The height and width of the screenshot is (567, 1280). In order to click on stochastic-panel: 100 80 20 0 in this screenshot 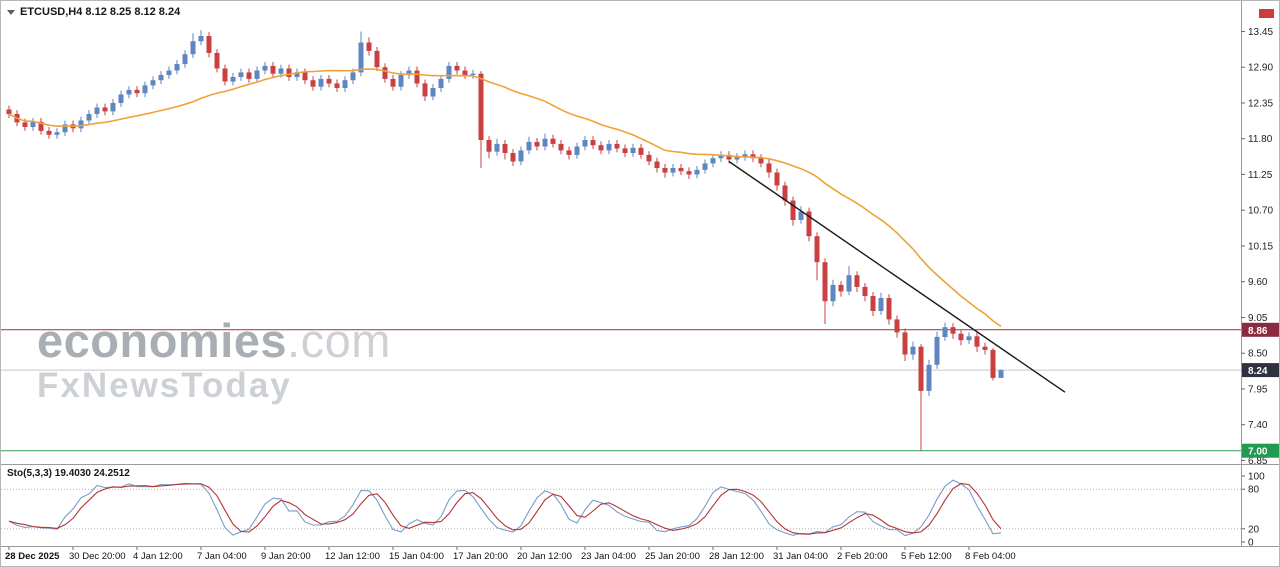, I will do `click(633, 510)`.